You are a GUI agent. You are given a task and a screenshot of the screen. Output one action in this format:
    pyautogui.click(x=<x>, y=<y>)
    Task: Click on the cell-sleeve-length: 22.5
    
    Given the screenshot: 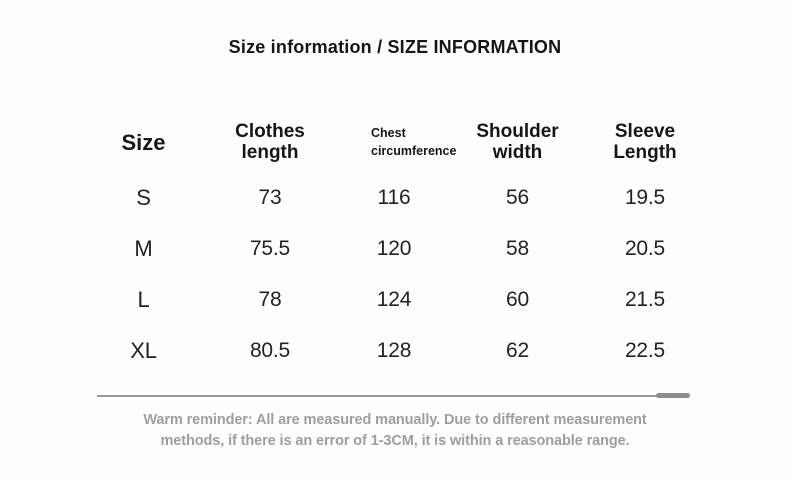 What is the action you would take?
    pyautogui.click(x=645, y=350)
    